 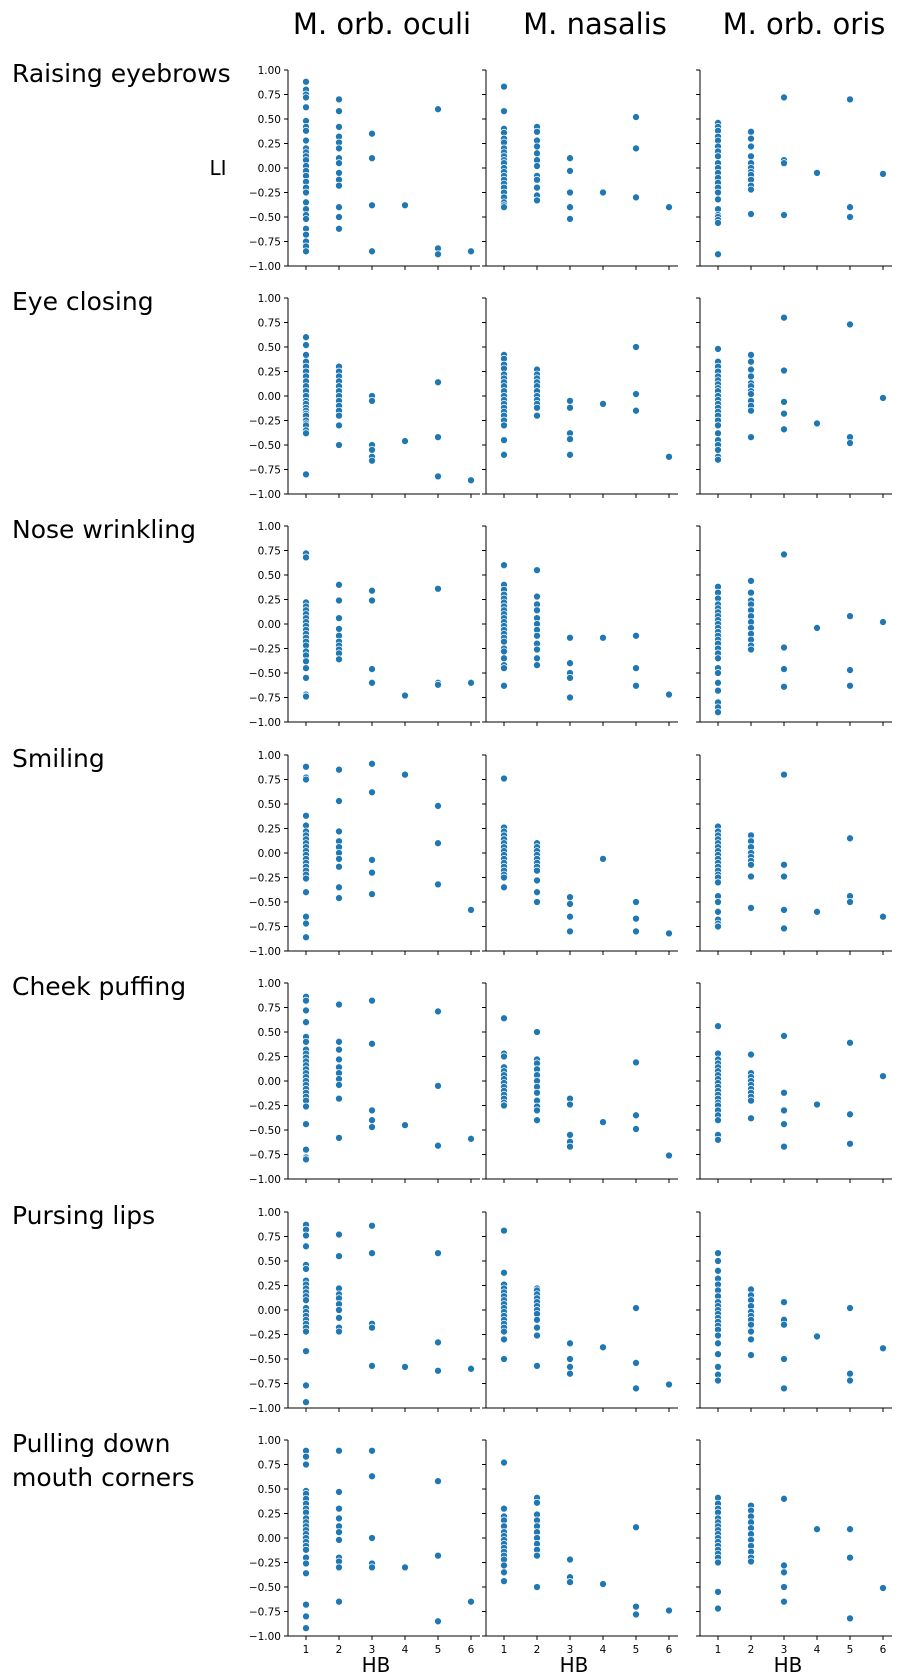 What do you see at coordinates (574, 1665) in the screenshot?
I see `x-axis-label: HB` at bounding box center [574, 1665].